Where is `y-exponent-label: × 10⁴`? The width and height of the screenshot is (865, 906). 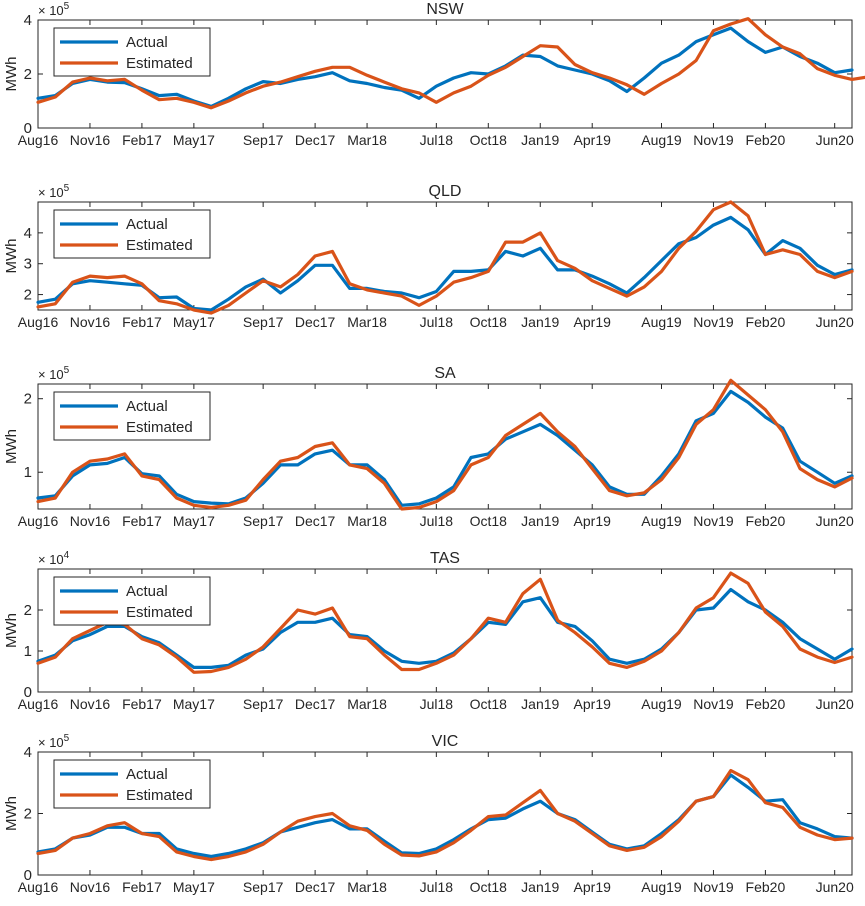
y-exponent-label: × 10⁴ is located at coordinates (54, 558).